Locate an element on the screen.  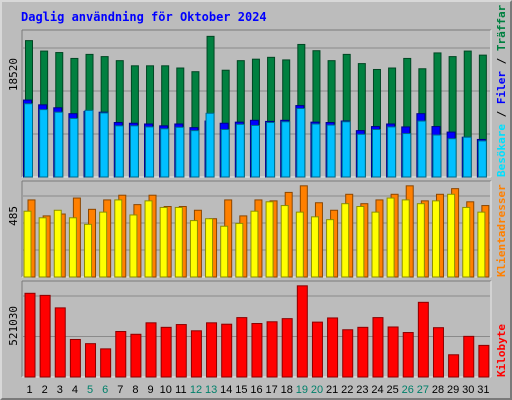
day-label-2: 2 is located at coordinates (45, 390).